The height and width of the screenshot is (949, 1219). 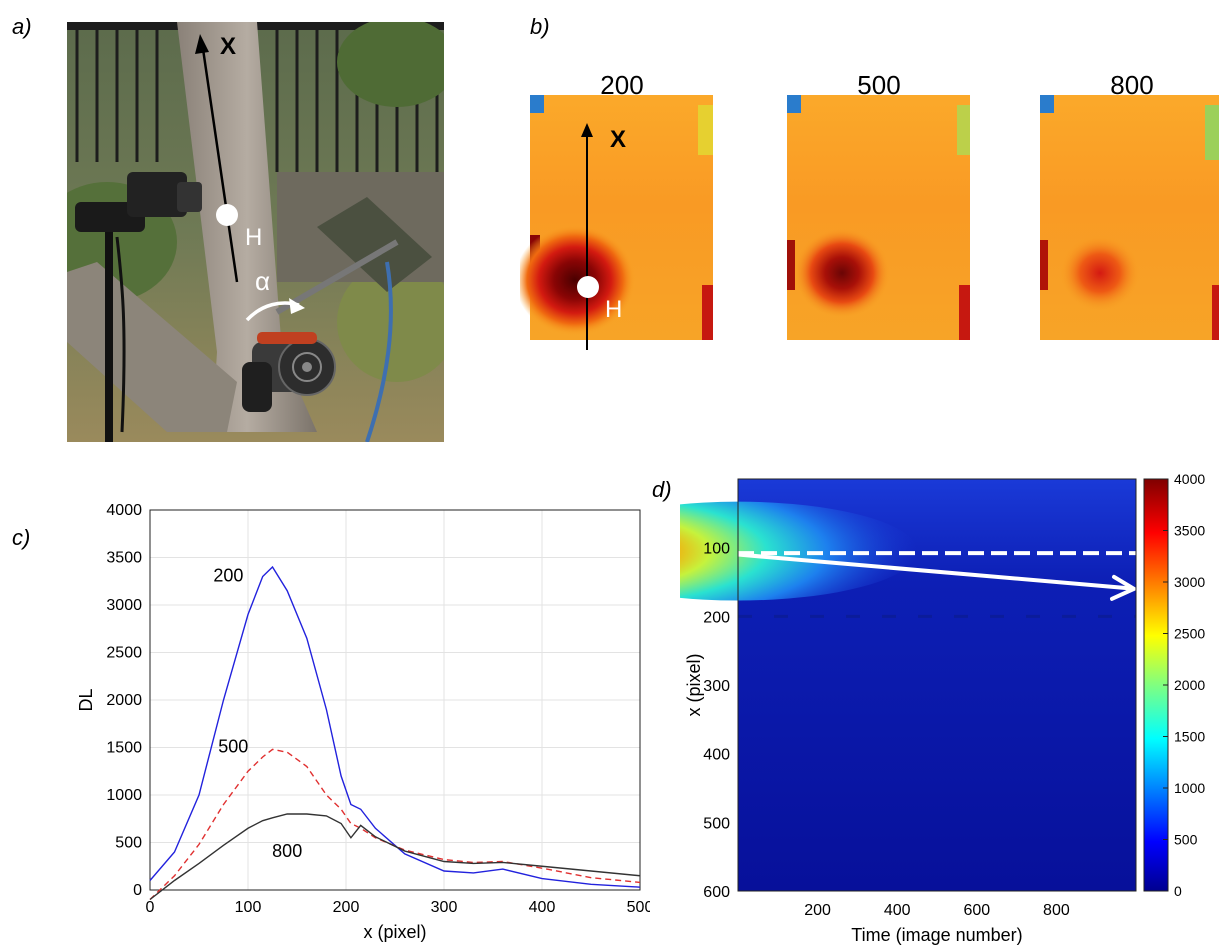 I want to click on thermal-point-label: H, so click(x=613, y=309).